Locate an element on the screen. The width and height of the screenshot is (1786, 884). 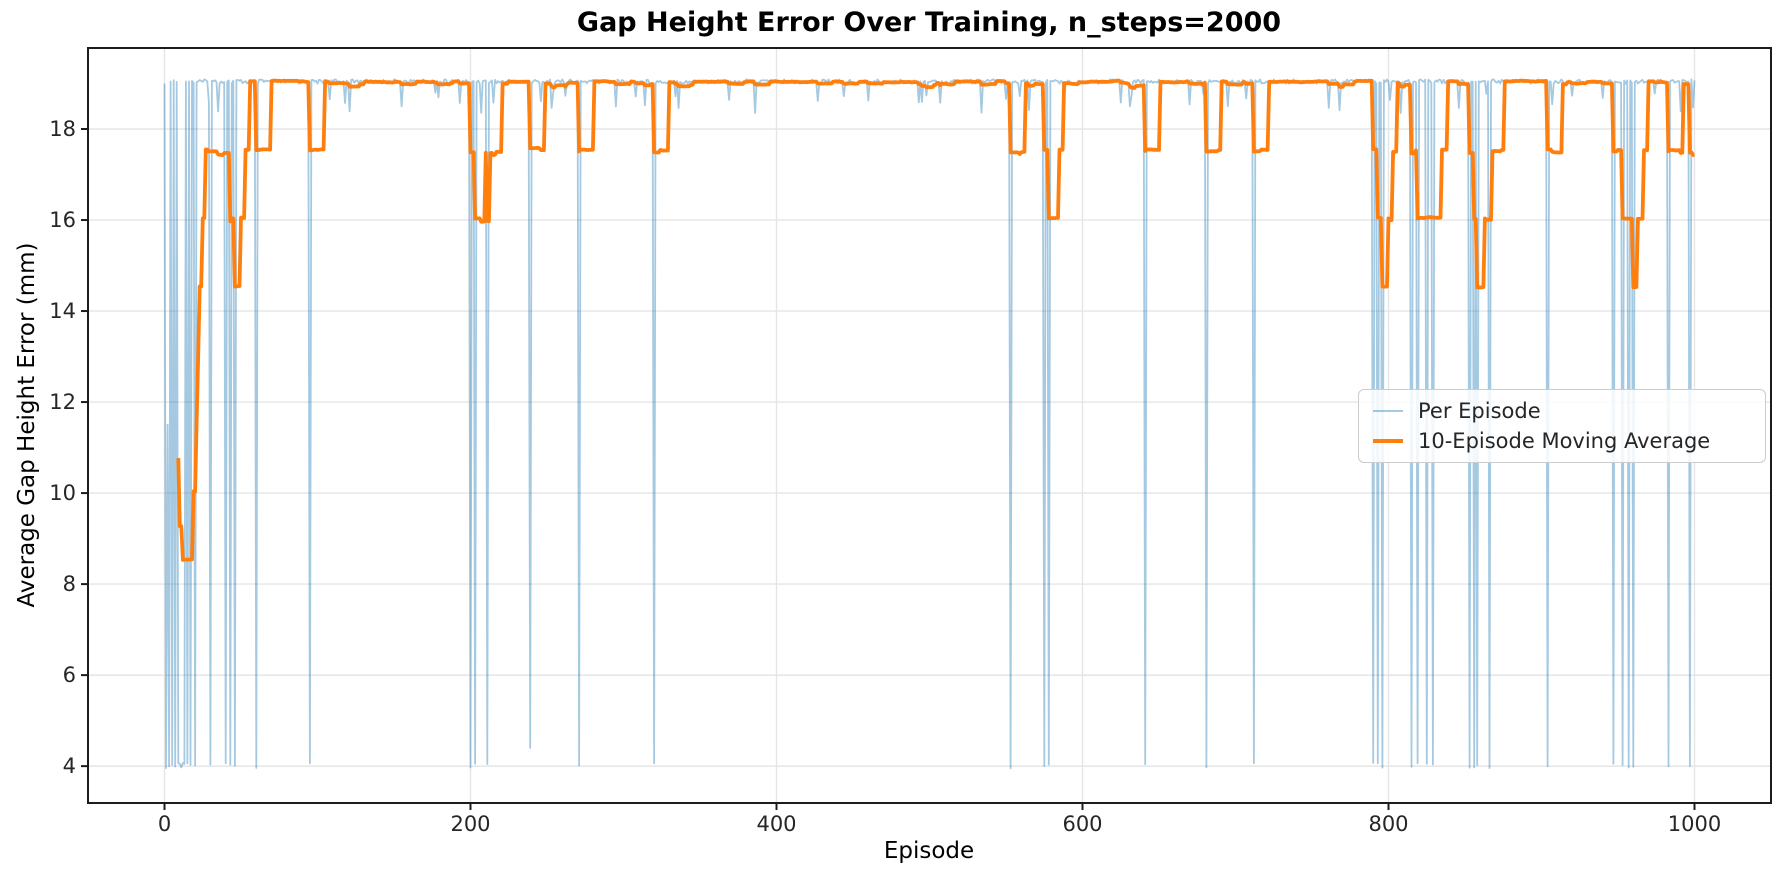
per-episode-line-swatch is located at coordinates (1388, 411).